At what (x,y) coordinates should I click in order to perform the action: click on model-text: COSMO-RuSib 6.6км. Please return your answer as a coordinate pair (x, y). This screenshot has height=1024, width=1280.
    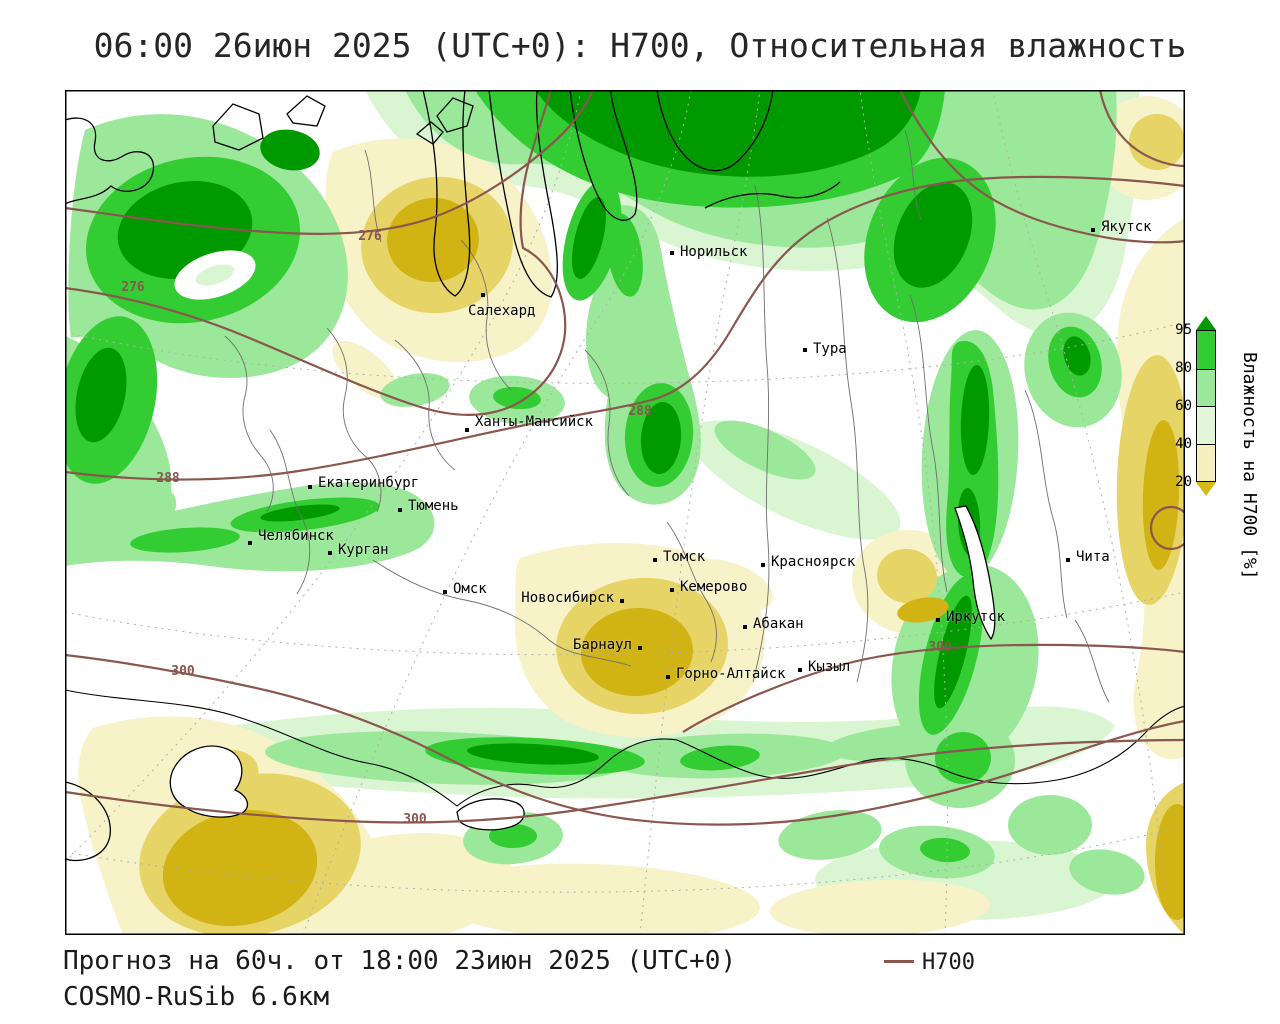
    Looking at the image, I should click on (196, 997).